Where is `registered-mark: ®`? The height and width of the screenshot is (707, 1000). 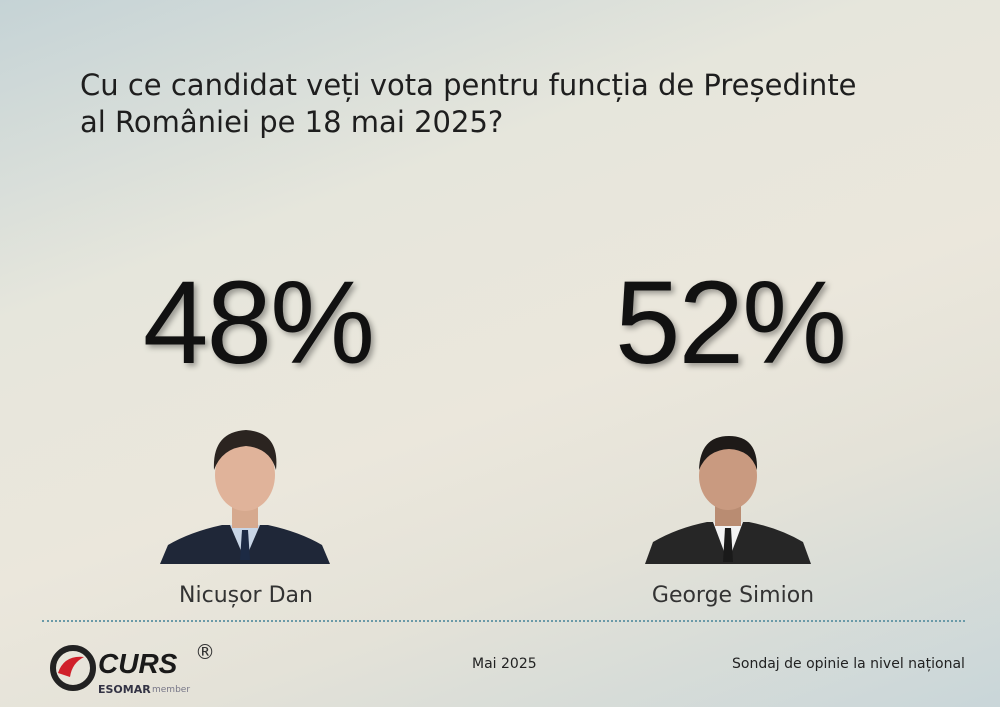 registered-mark: ® is located at coordinates (205, 652).